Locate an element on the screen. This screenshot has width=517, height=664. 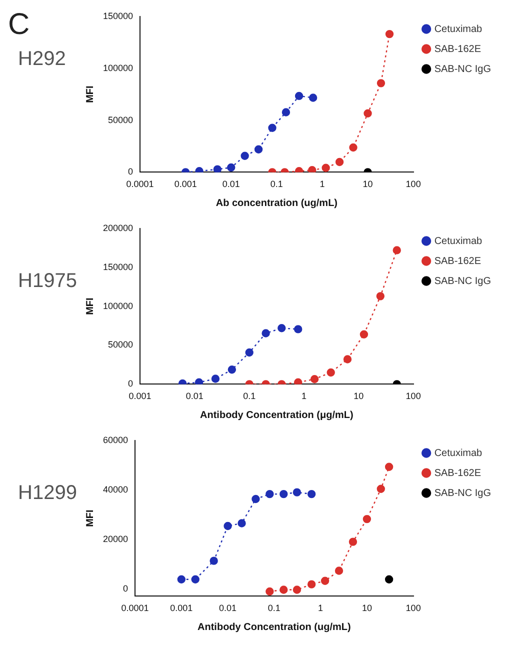
x-axis-title: Antibody Concentration (ug/mL) is located at coordinates (274, 627).